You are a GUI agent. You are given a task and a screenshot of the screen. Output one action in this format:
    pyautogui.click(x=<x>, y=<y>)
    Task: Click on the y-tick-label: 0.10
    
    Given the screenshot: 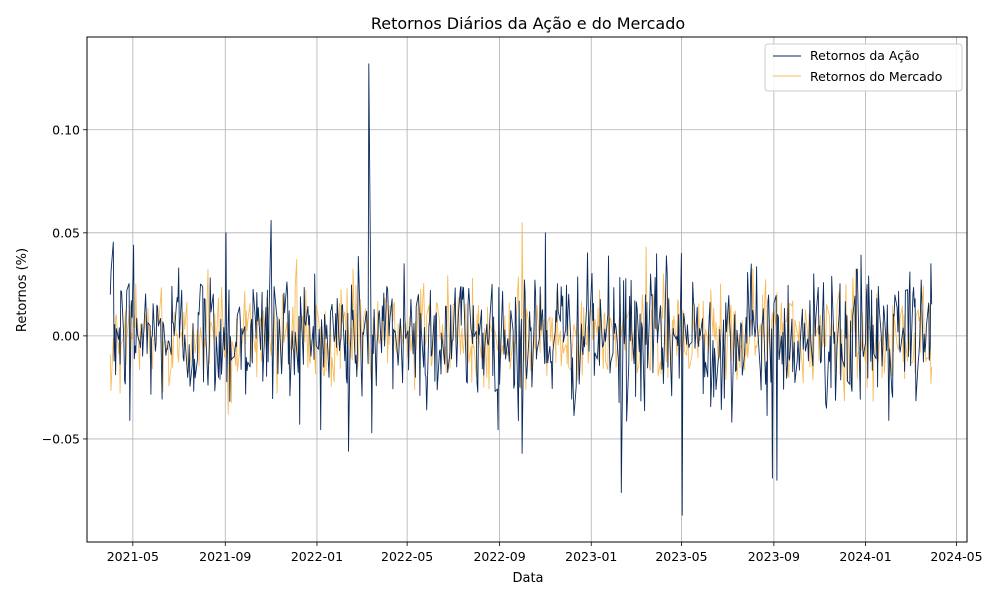 What is the action you would take?
    pyautogui.click(x=66, y=129)
    